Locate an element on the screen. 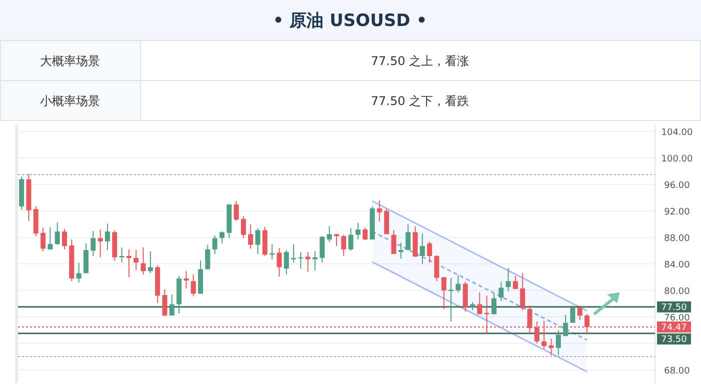 The width and height of the screenshot is (701, 385). y-tick-label: 76.00 is located at coordinates (677, 318).